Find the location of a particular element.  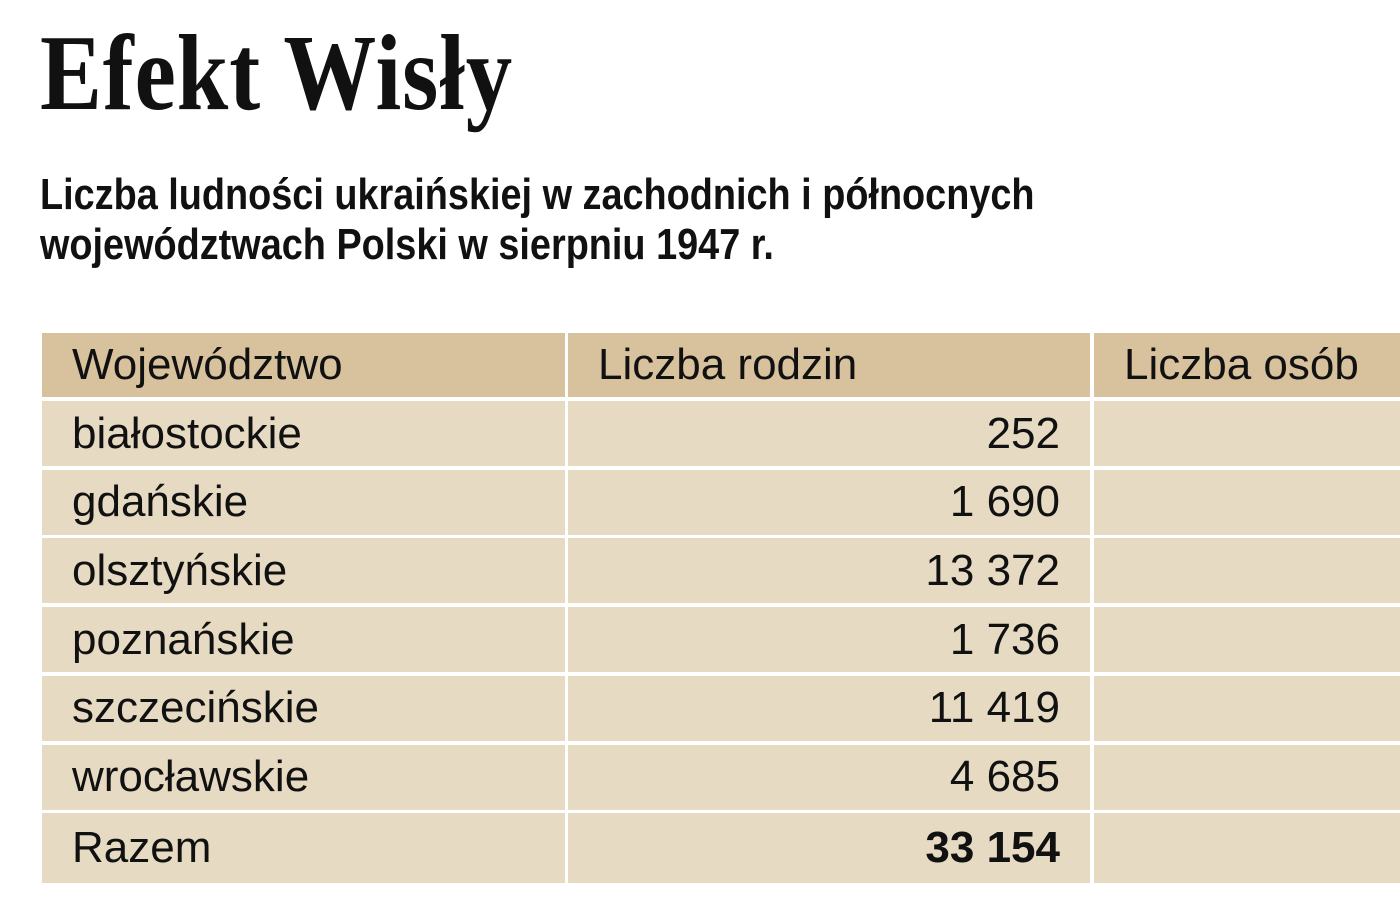

families-cell: 11 419 is located at coordinates (829, 708).